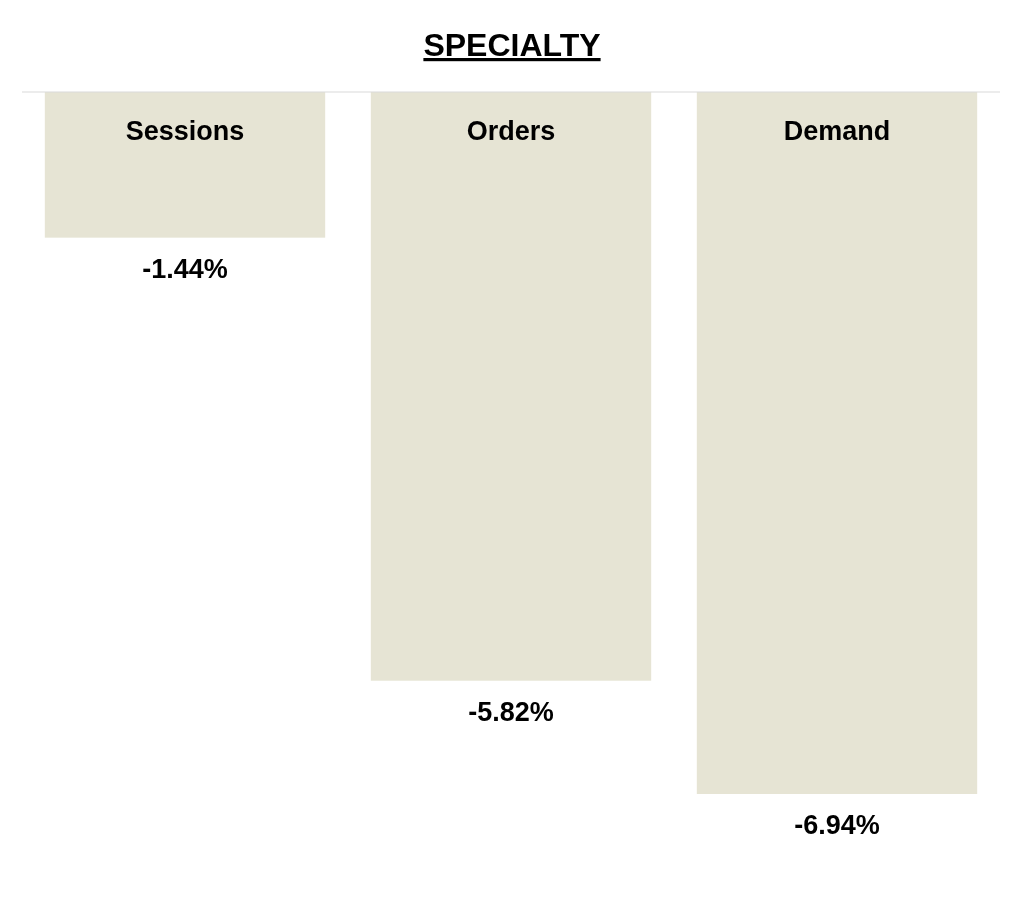 This screenshot has width=1024, height=924. Describe the element at coordinates (512, 45) in the screenshot. I see `chart-title: SPECIALTY` at that location.